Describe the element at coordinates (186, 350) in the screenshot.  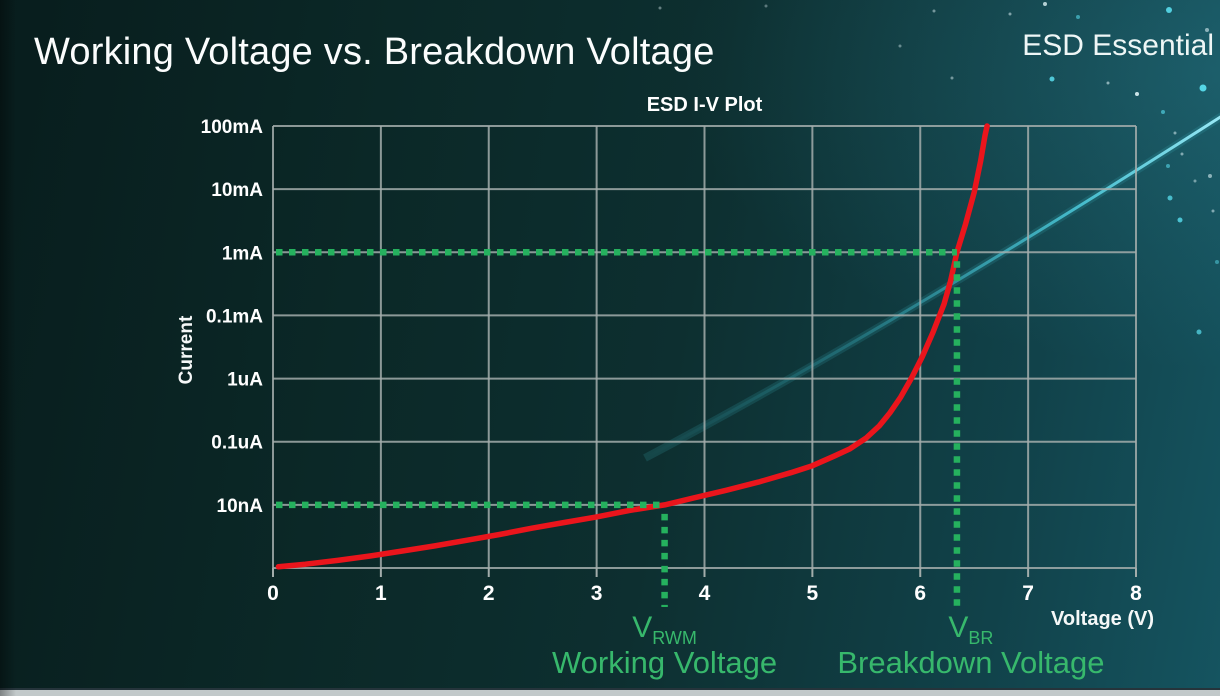
I see `y-axis-label: Current` at that location.